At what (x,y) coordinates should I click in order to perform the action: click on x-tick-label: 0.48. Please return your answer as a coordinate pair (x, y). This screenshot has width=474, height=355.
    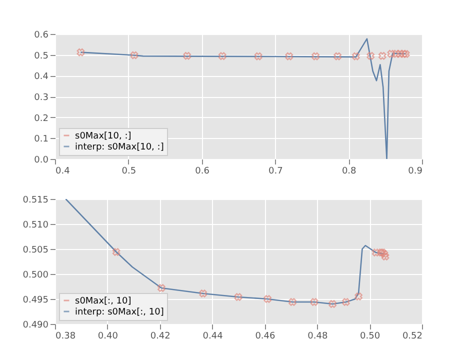
    Looking at the image, I should click on (318, 337).